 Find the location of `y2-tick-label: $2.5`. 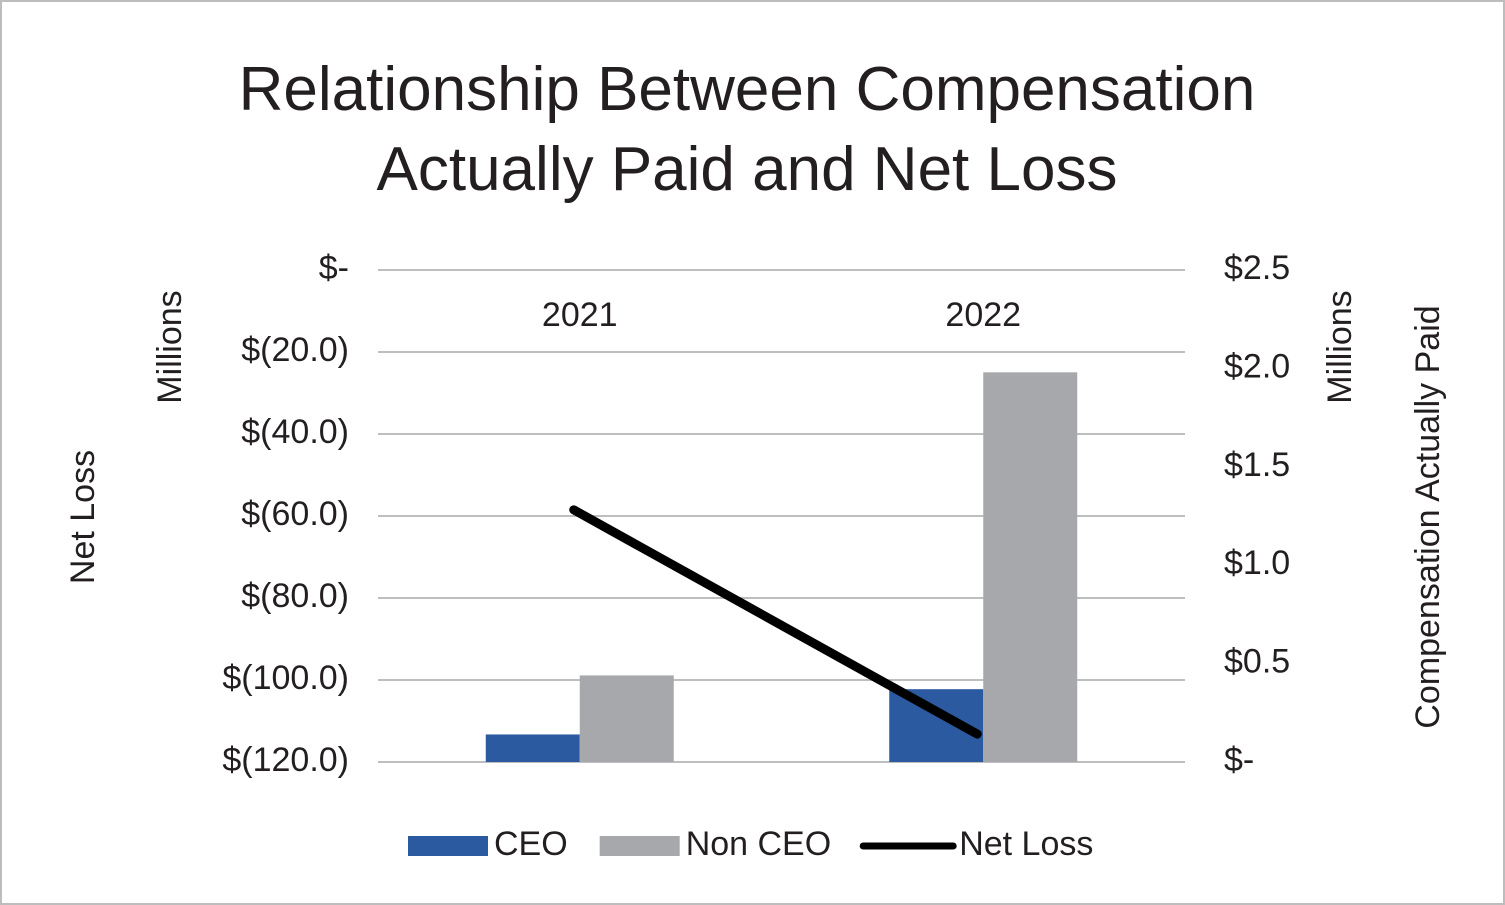

y2-tick-label: $2.5 is located at coordinates (1257, 268).